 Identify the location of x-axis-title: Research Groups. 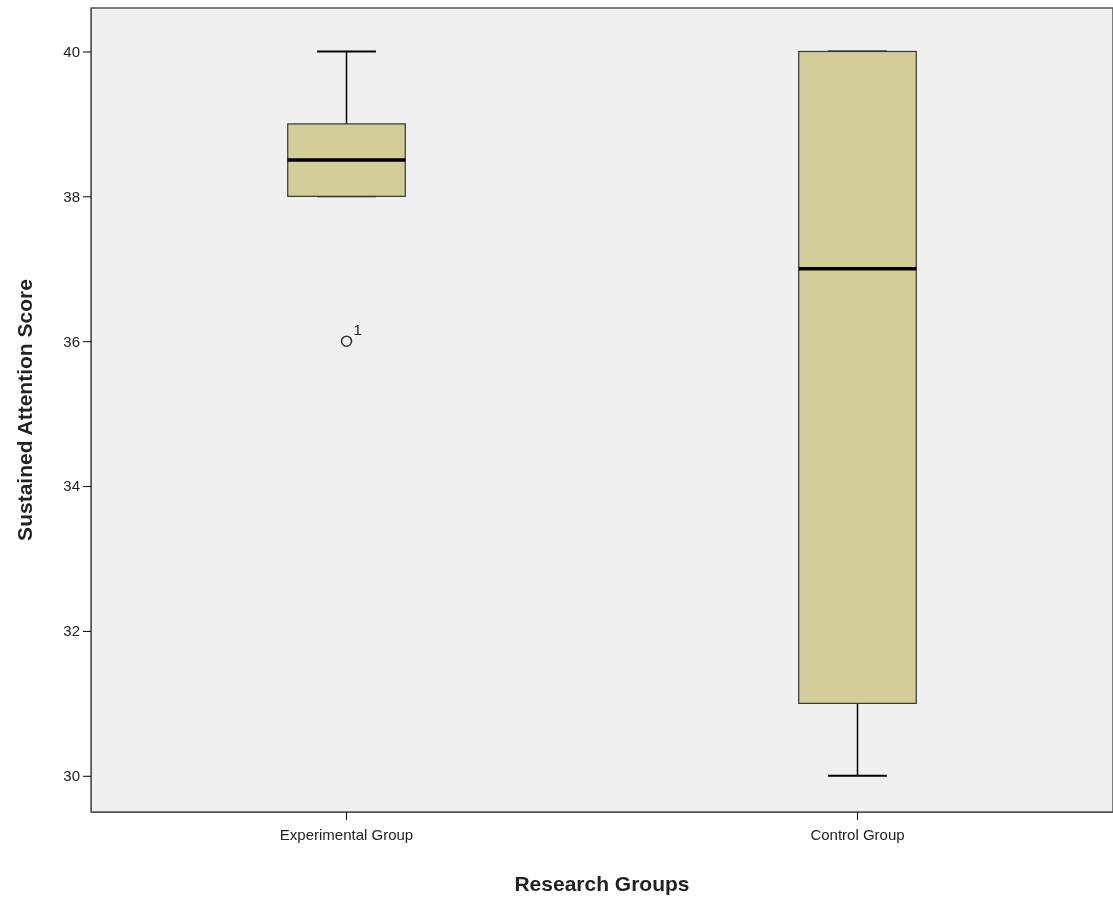
(602, 883).